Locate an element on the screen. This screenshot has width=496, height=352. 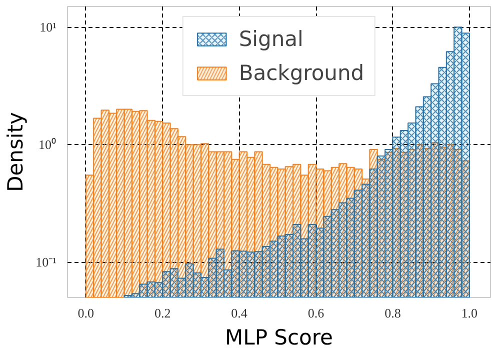
x-tick-label: 0.4 is located at coordinates (239, 313).